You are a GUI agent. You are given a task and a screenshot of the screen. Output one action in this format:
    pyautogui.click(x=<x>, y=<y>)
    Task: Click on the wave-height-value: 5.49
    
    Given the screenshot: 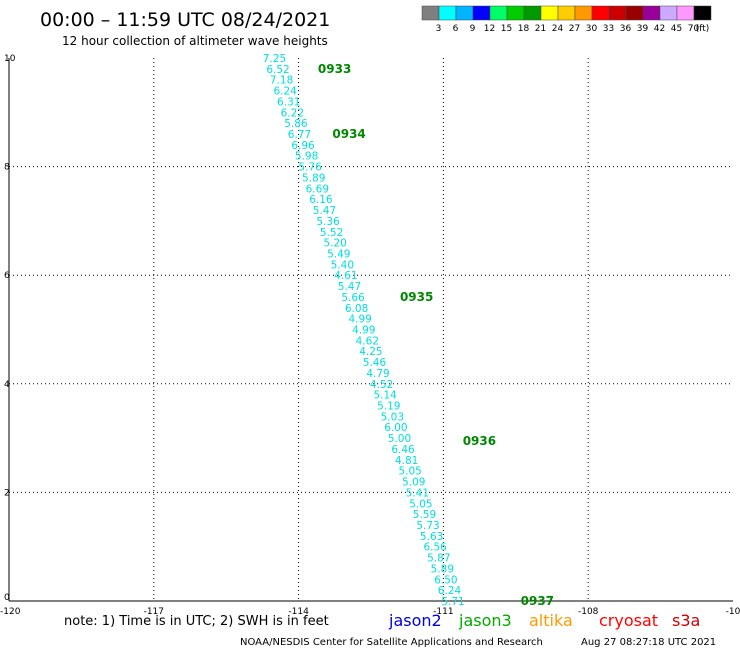 What is the action you would take?
    pyautogui.click(x=338, y=254)
    